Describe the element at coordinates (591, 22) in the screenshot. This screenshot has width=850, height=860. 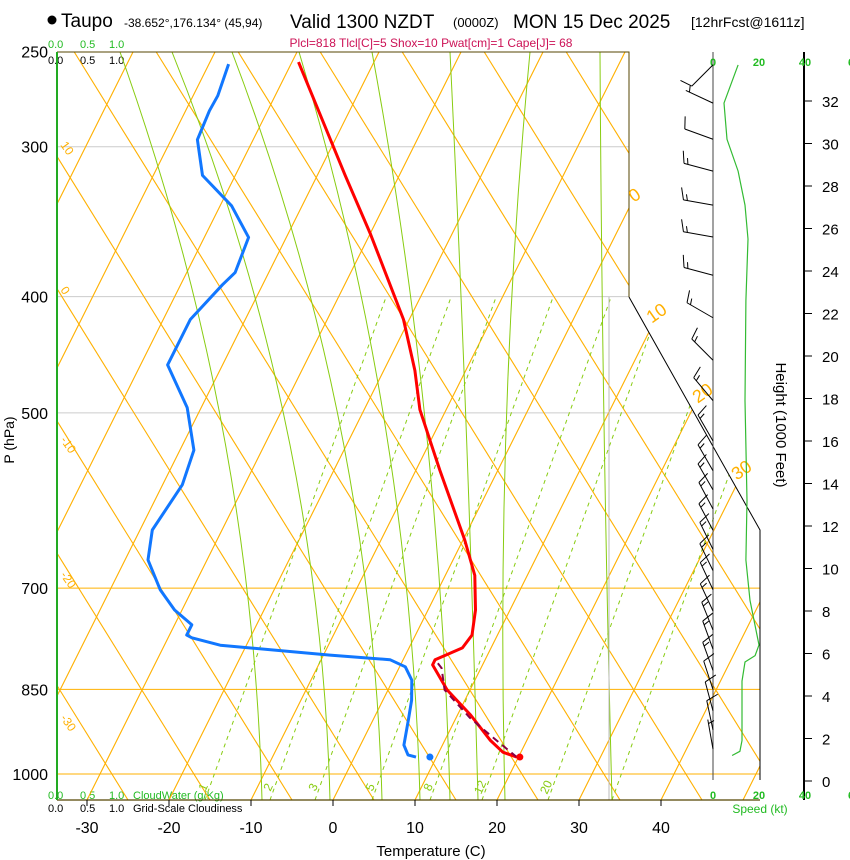
I see `forecast-date: MON 15 Dec 2025` at that location.